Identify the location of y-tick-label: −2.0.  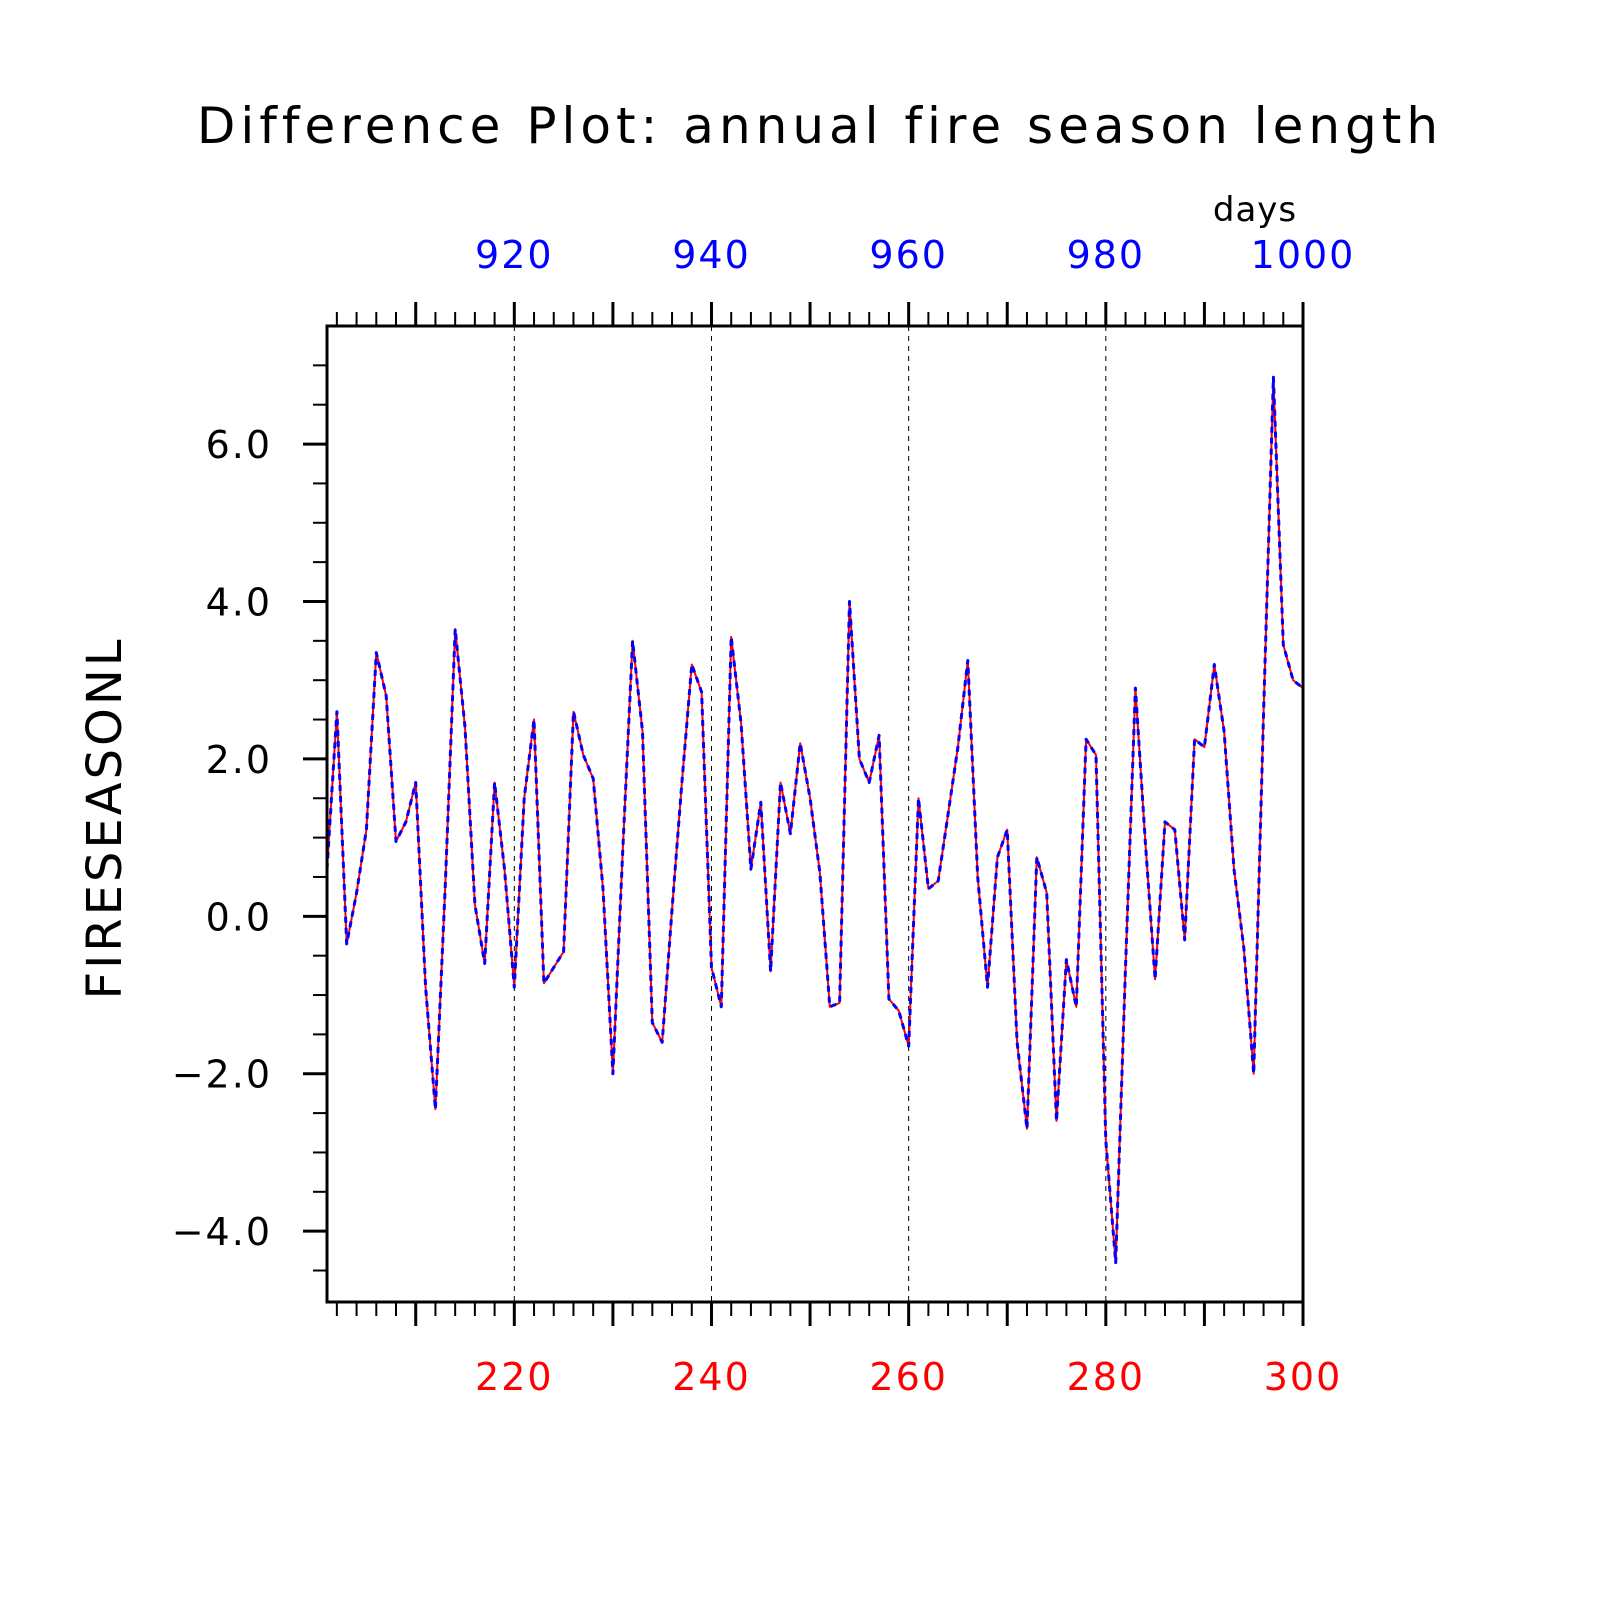
(222, 1075).